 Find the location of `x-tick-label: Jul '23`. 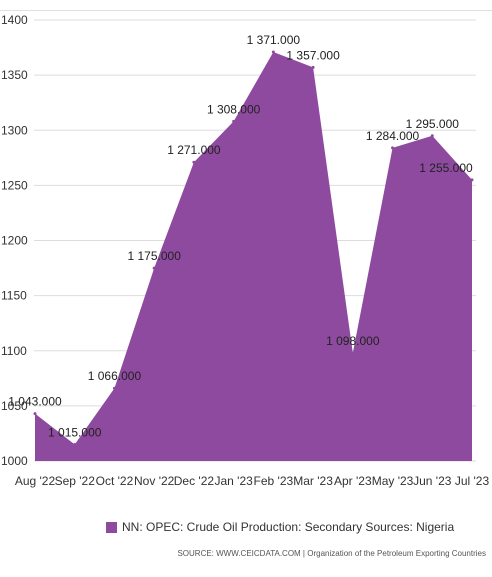

x-tick-label: Jul '23 is located at coordinates (472, 481).